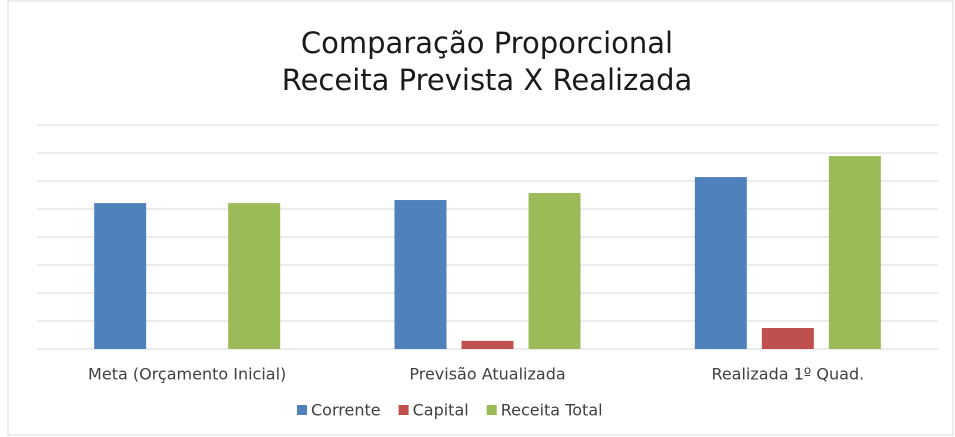  What do you see at coordinates (487, 43) in the screenshot?
I see `chart-title: Comparação Proporcional` at bounding box center [487, 43].